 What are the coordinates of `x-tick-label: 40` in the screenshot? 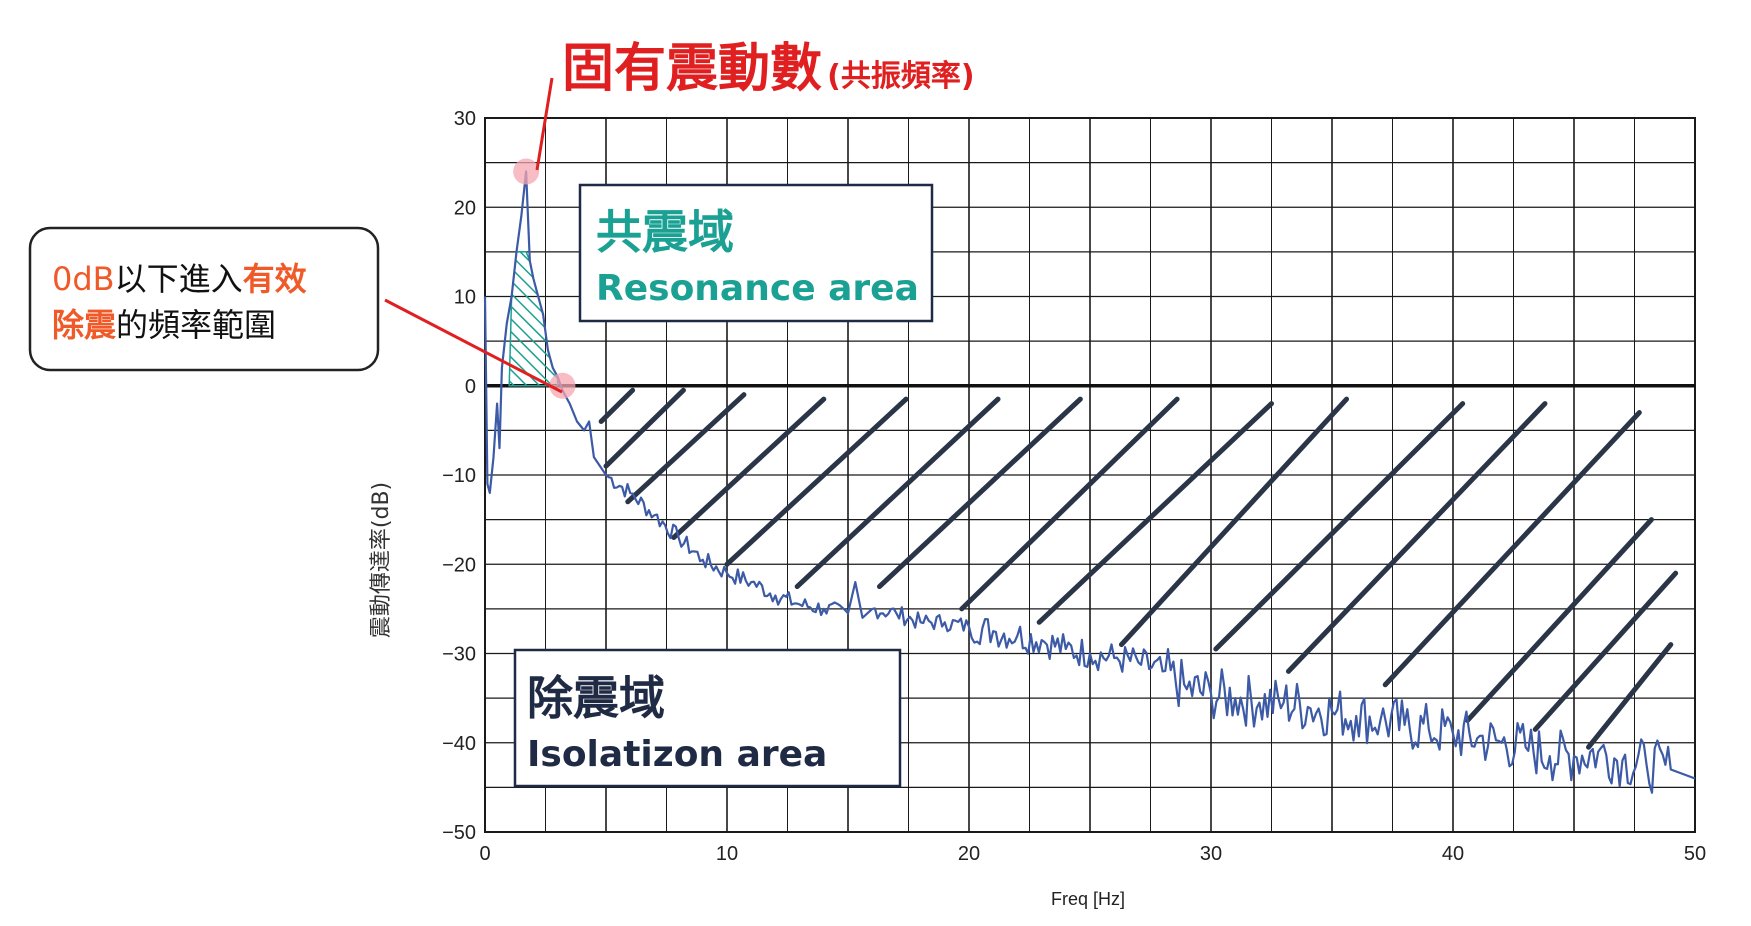 It's located at (1453, 854).